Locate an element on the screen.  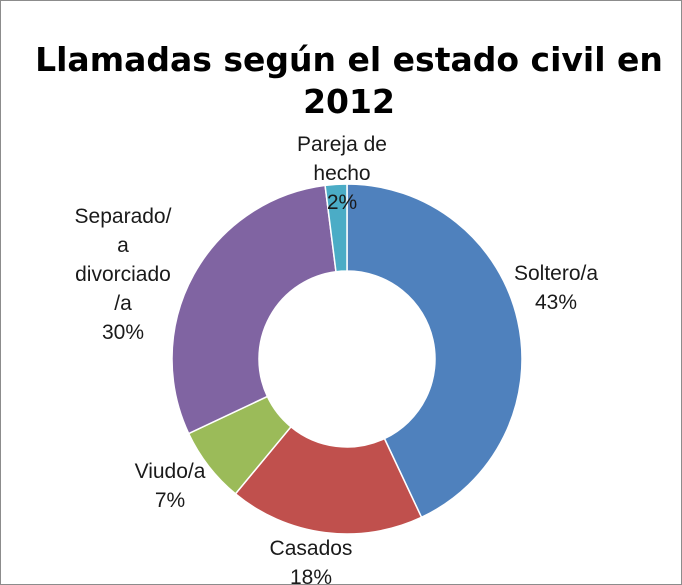
data-label-line: 2% is located at coordinates (342, 202).